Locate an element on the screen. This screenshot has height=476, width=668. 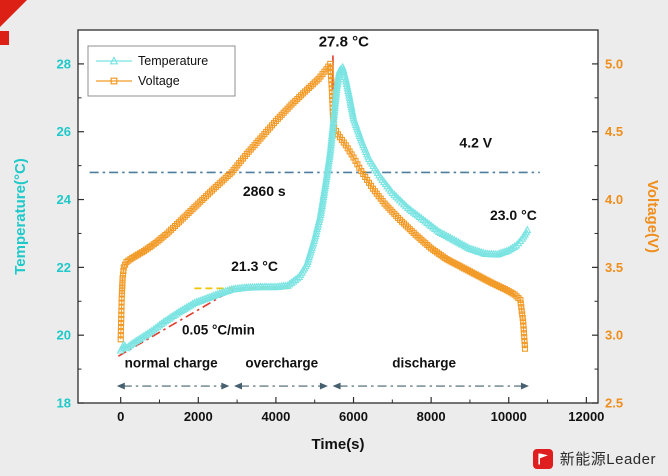
left-axis-title: Temperature(°C) is located at coordinates (20, 216).